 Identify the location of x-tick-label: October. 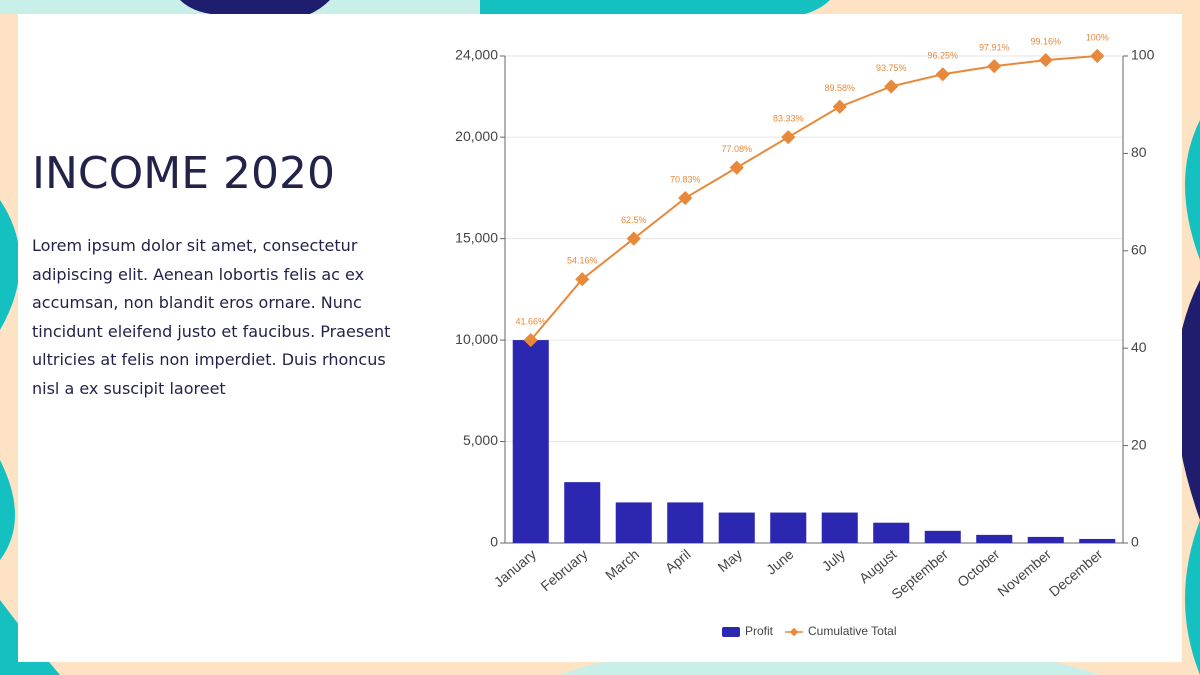
(978, 568).